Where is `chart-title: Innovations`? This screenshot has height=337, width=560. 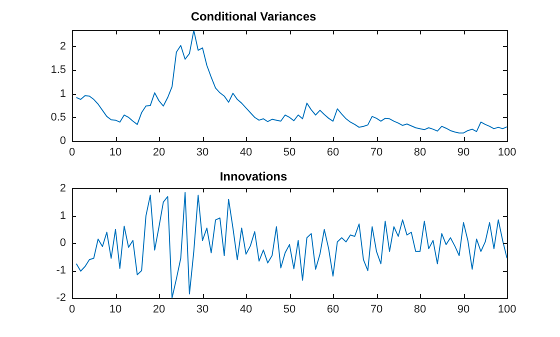 chart-title: Innovations is located at coordinates (254, 177).